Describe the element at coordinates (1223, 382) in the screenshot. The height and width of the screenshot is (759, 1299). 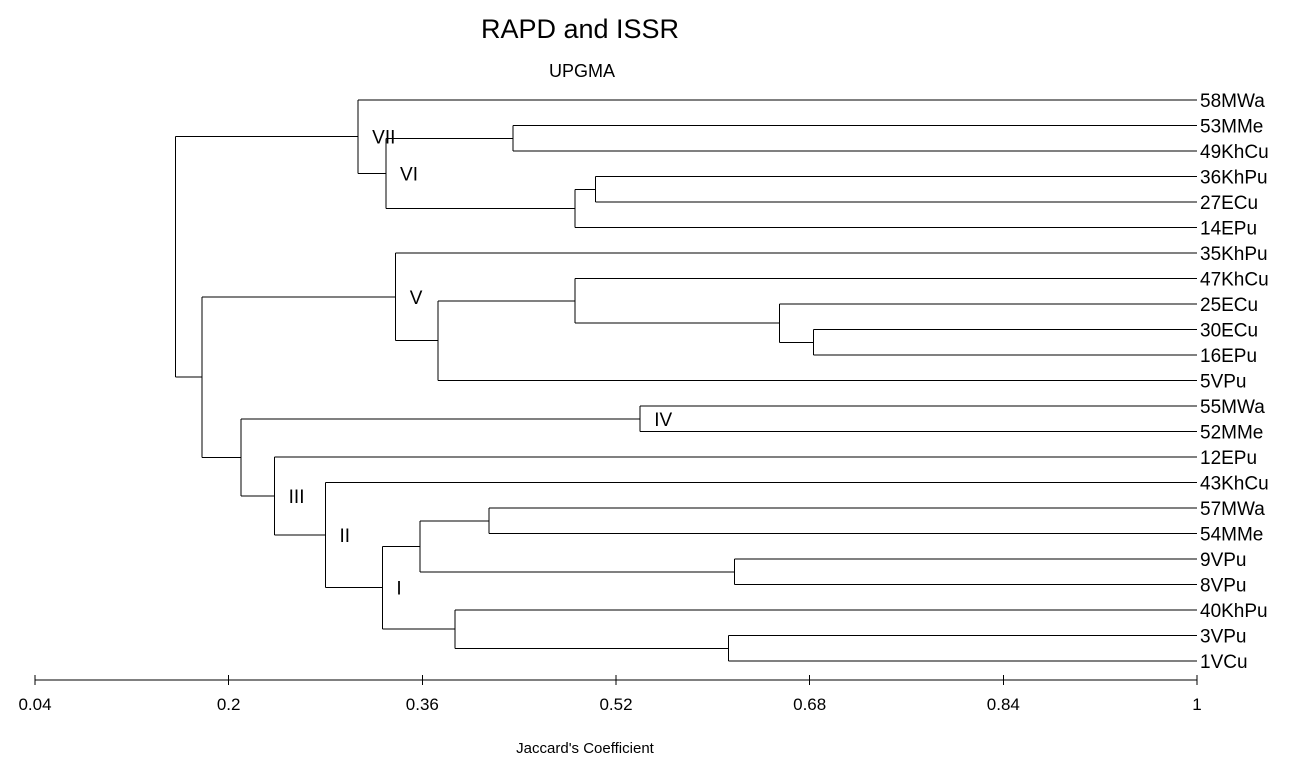
I see `leaf-label: 5VPu` at that location.